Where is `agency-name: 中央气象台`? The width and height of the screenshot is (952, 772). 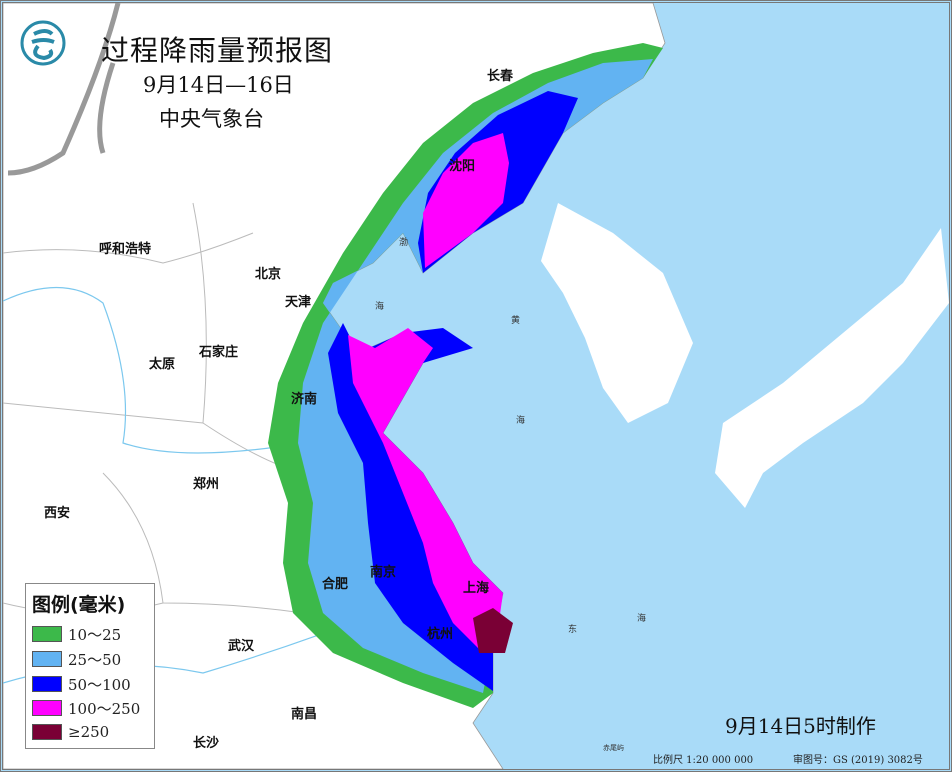
agency-name: 中央气象台 is located at coordinates (211, 119).